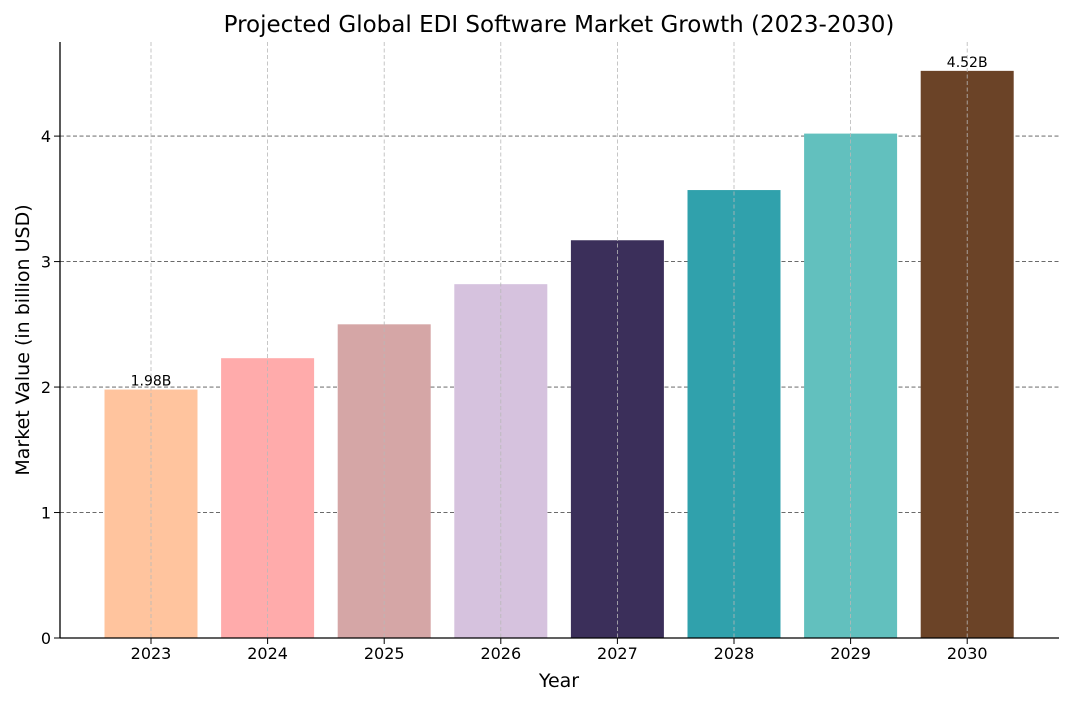 Image resolution: width=1069 pixels, height=704 pixels. Describe the element at coordinates (46, 513) in the screenshot. I see `y-tick-label: 1` at that location.